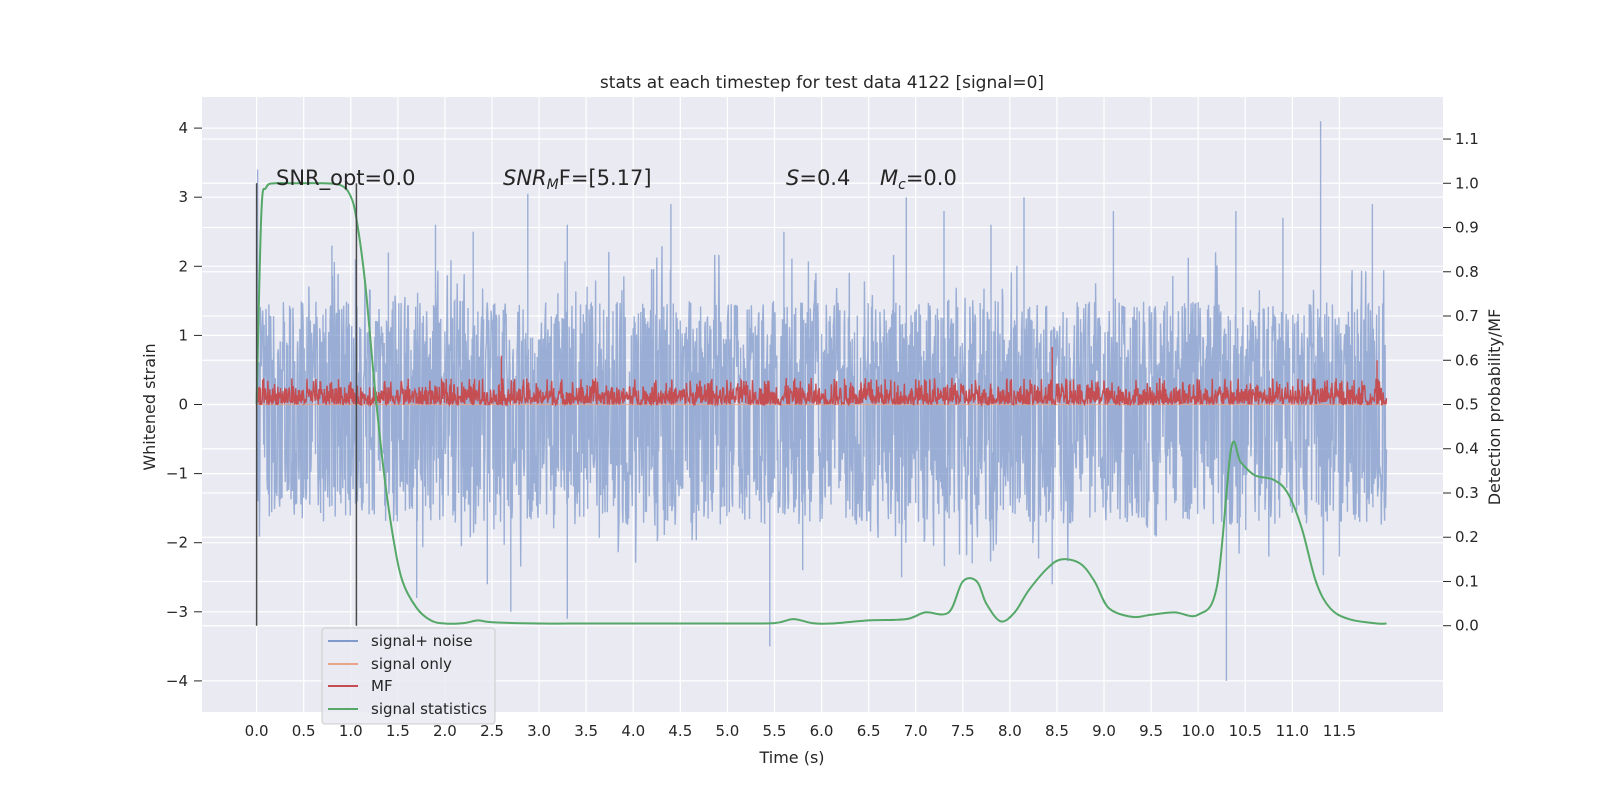 Image resolution: width=1600 pixels, height=800 pixels. Describe the element at coordinates (1197, 731) in the screenshot. I see `x-tick-label: 10.0` at that location.